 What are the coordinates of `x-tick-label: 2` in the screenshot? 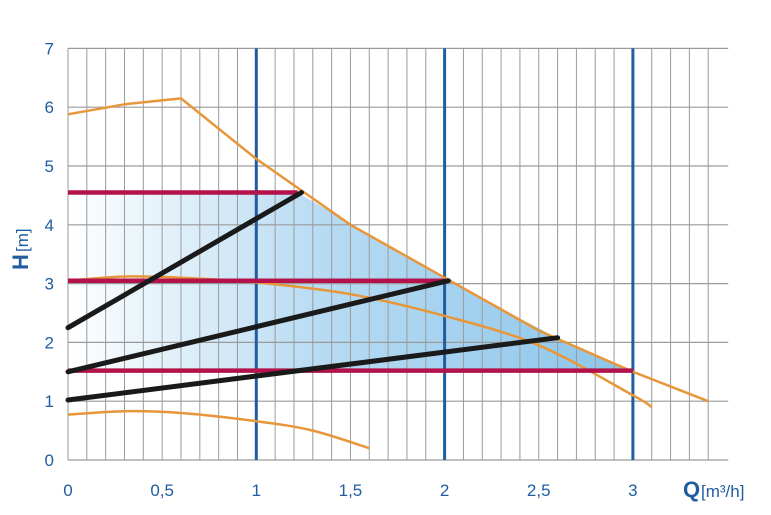 It's located at (444, 490).